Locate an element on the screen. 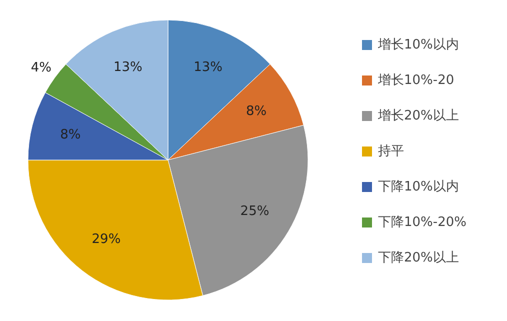 This screenshot has height=321, width=507. legend-label: 增长20%以上 is located at coordinates (418, 116).